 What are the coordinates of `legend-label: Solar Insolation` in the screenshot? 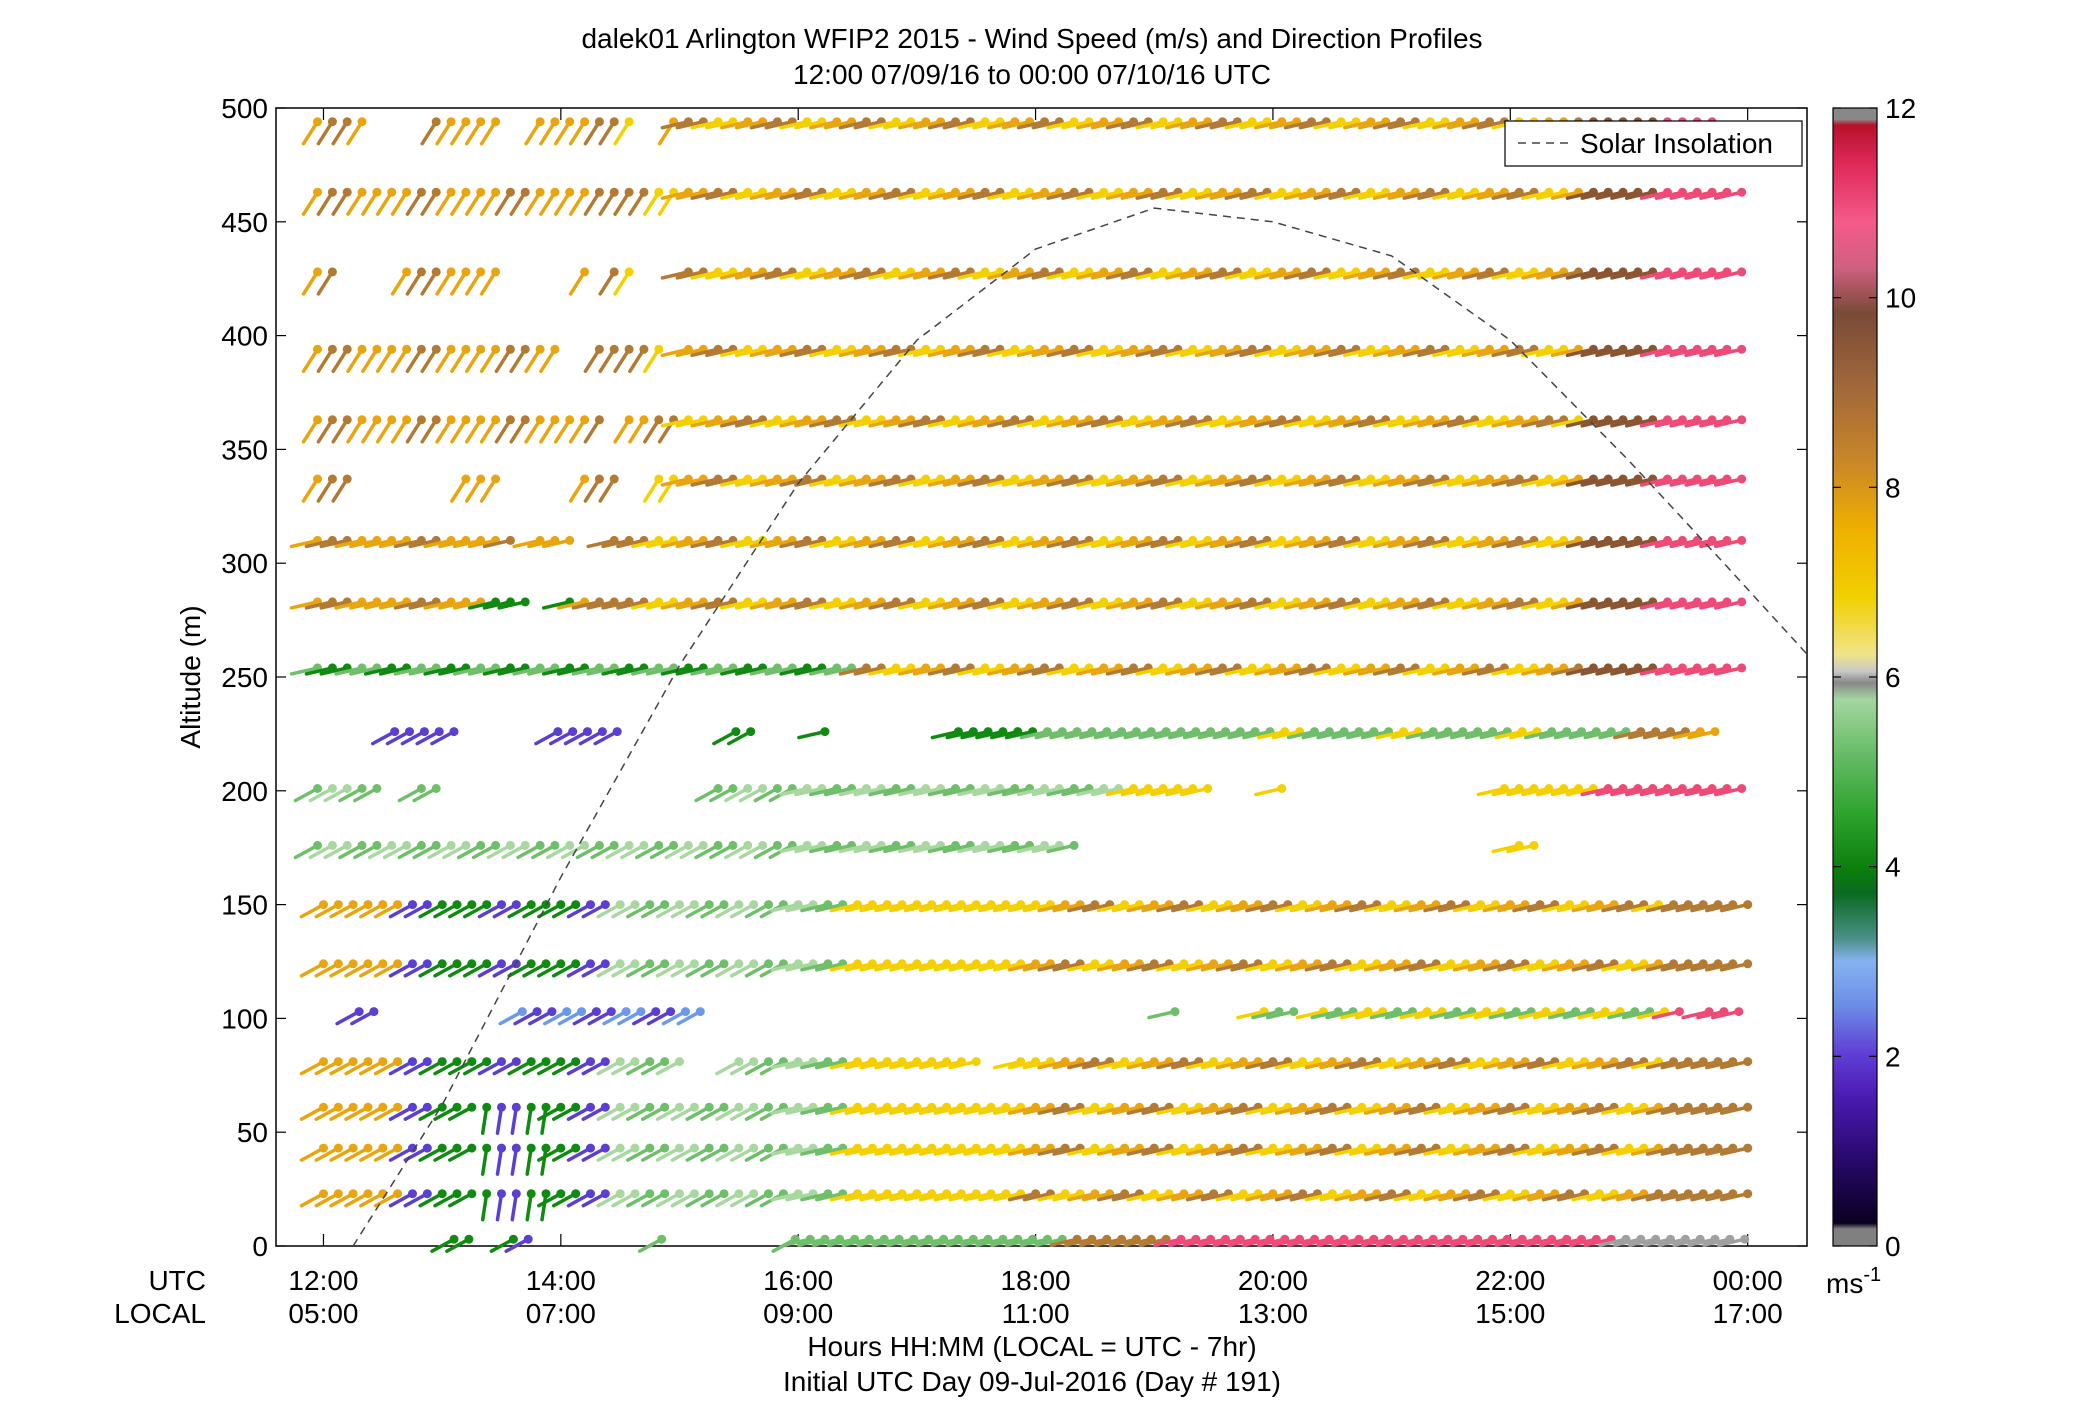 It's located at (1676, 143).